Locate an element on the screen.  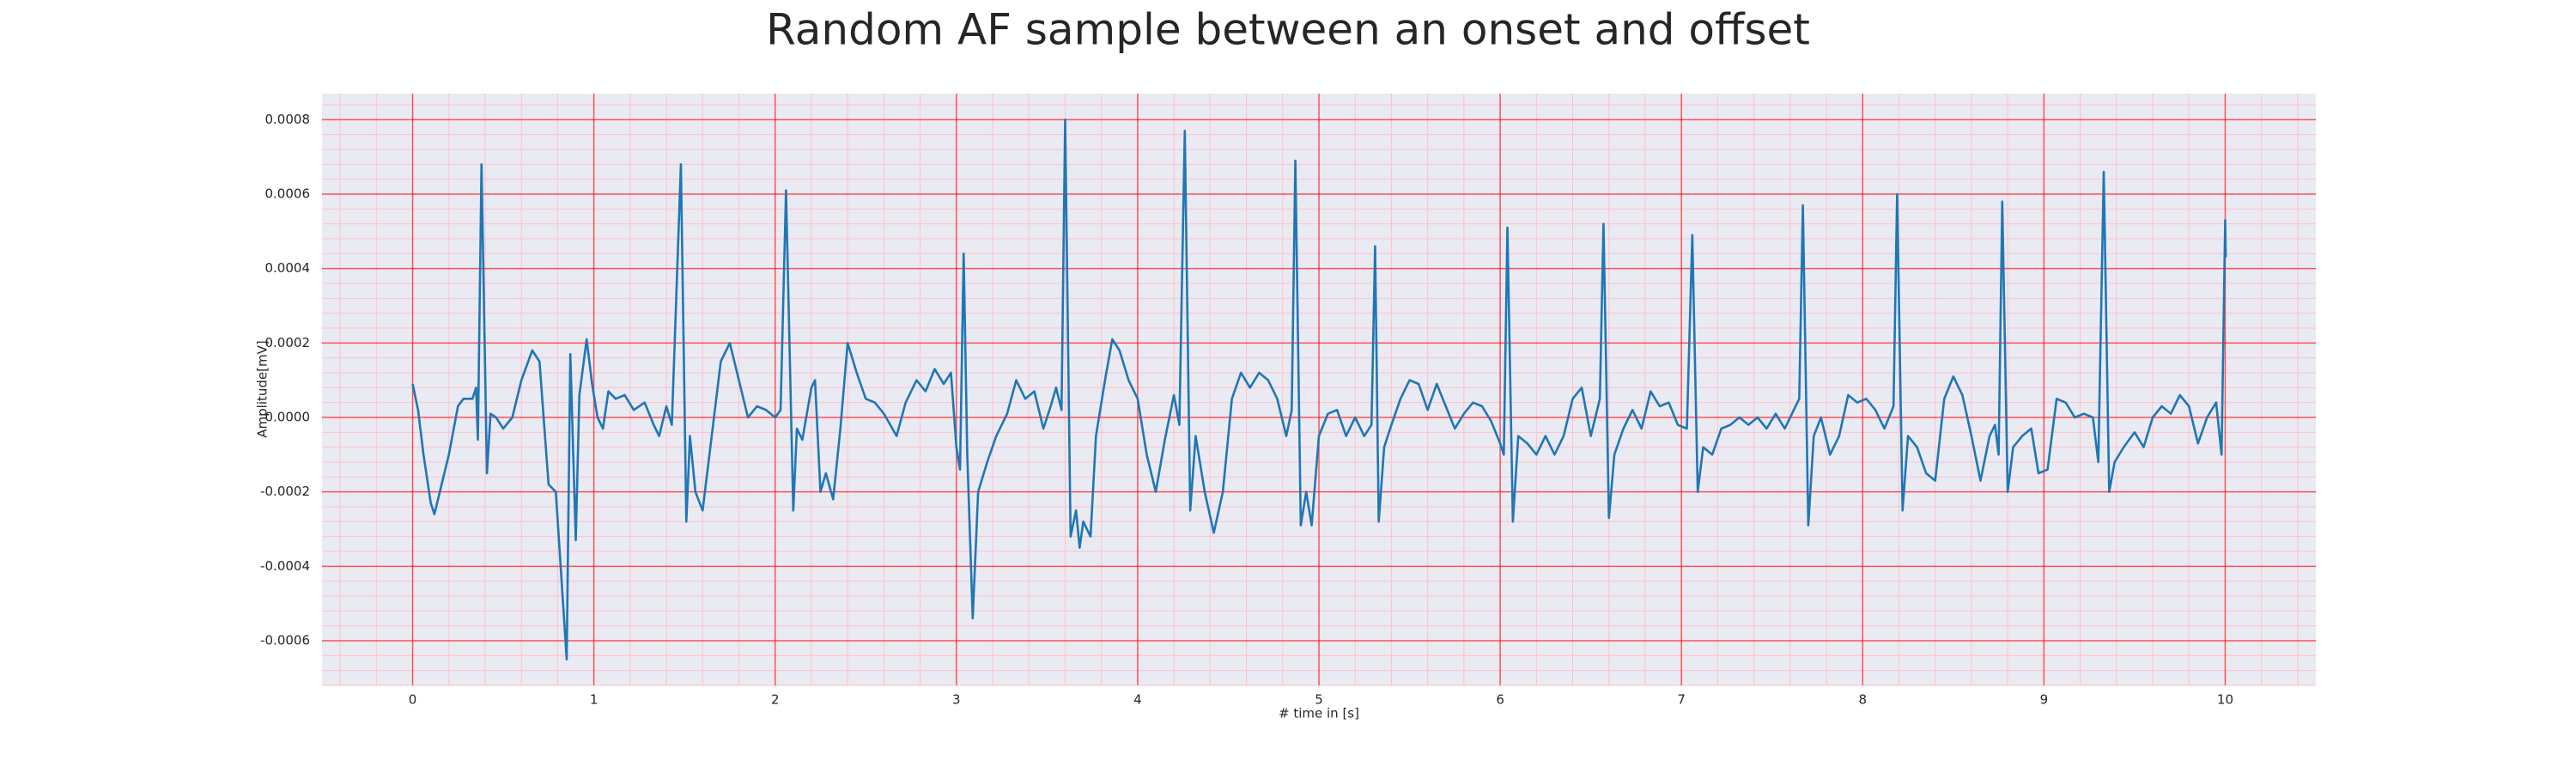
x-tick-label: 0 is located at coordinates (413, 700).